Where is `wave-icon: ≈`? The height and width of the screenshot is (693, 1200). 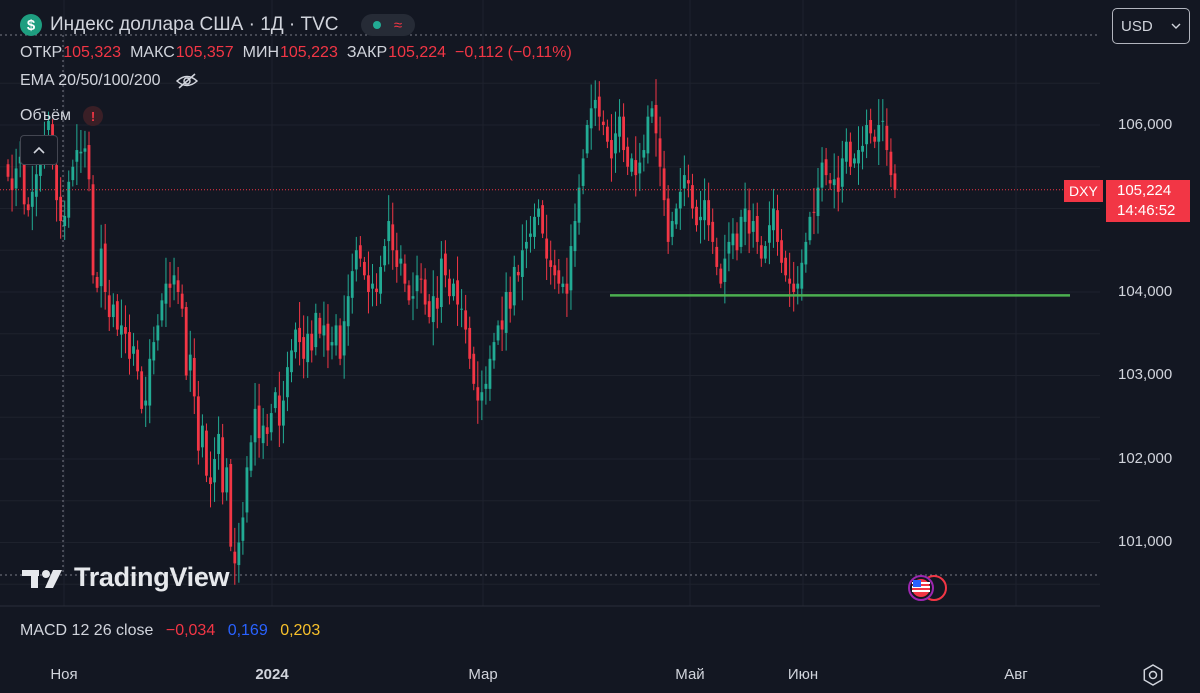
wave-icon: ≈ is located at coordinates (398, 25).